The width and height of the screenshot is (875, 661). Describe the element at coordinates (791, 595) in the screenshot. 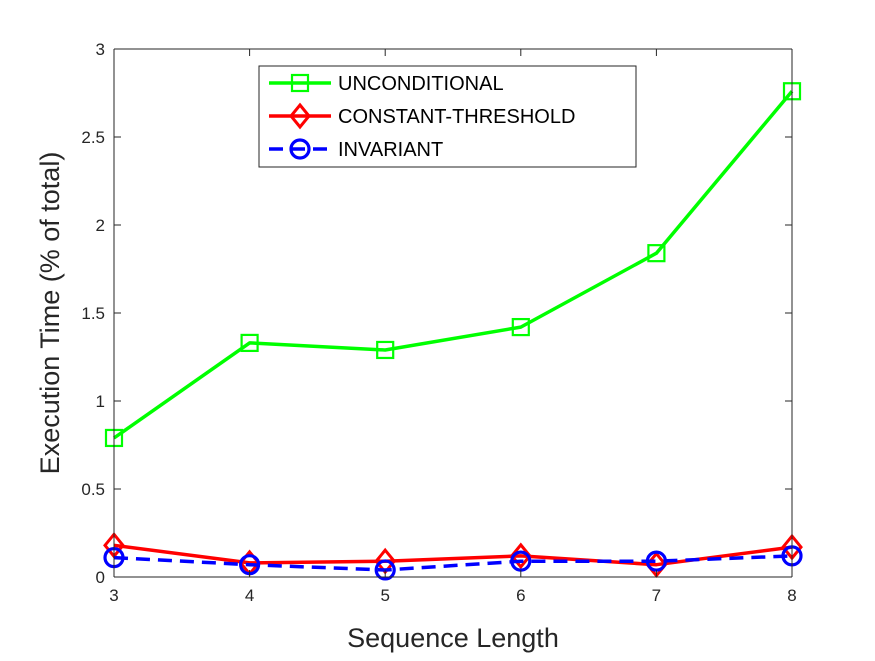

I see `x-tick-label: 8` at that location.